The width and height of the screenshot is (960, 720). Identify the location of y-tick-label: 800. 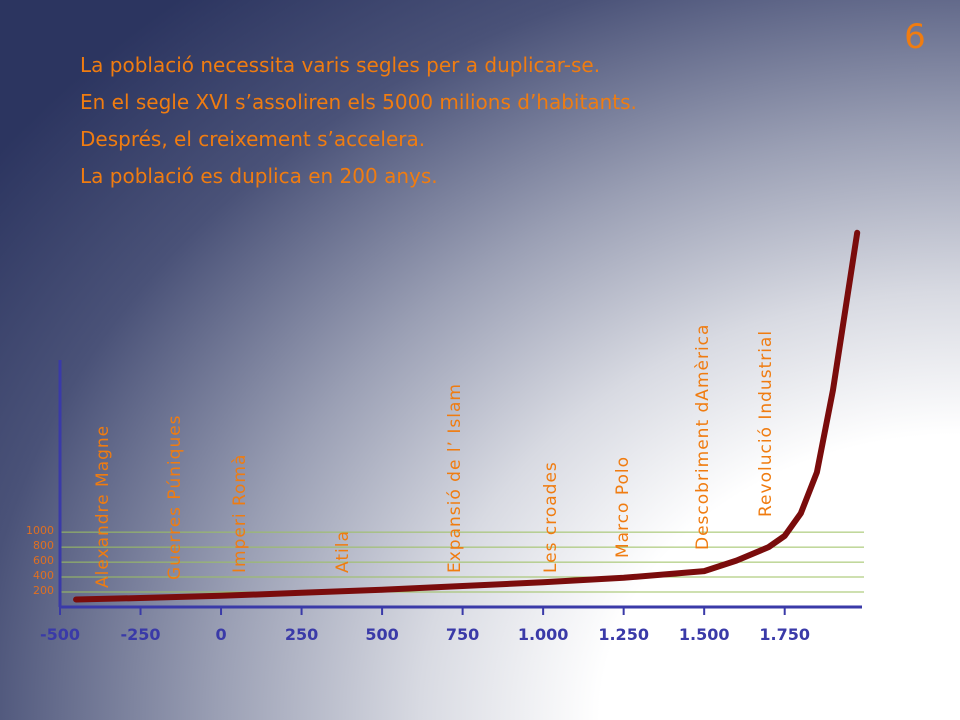
(43, 545).